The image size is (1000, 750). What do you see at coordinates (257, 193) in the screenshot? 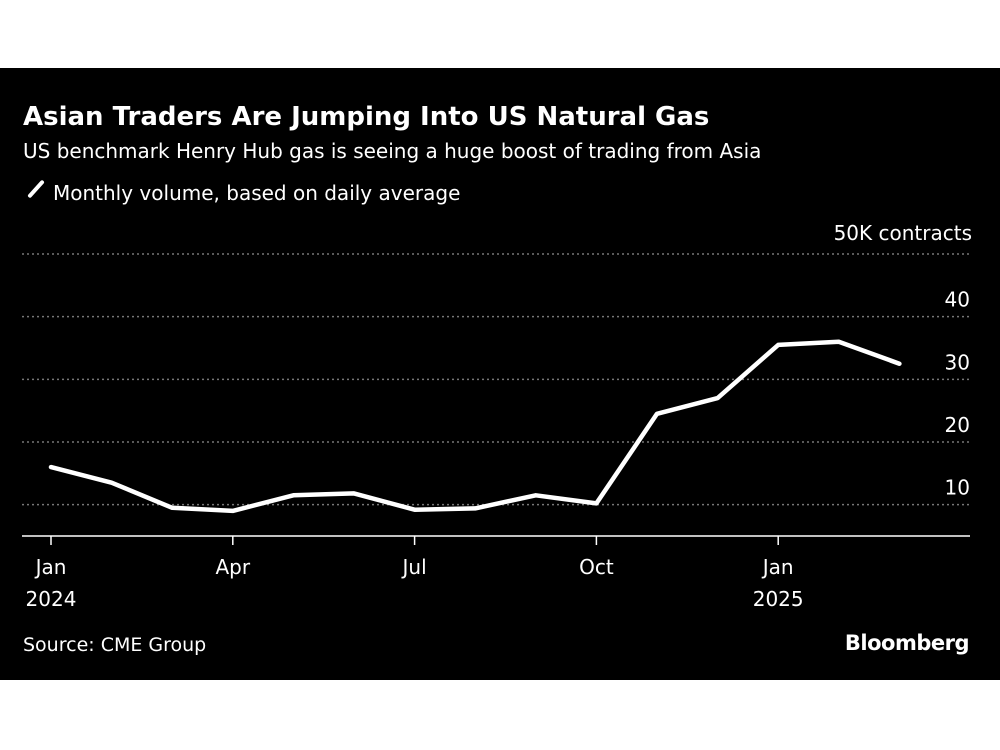
I see `legend-label: Monthly volume, based on daily average` at bounding box center [257, 193].